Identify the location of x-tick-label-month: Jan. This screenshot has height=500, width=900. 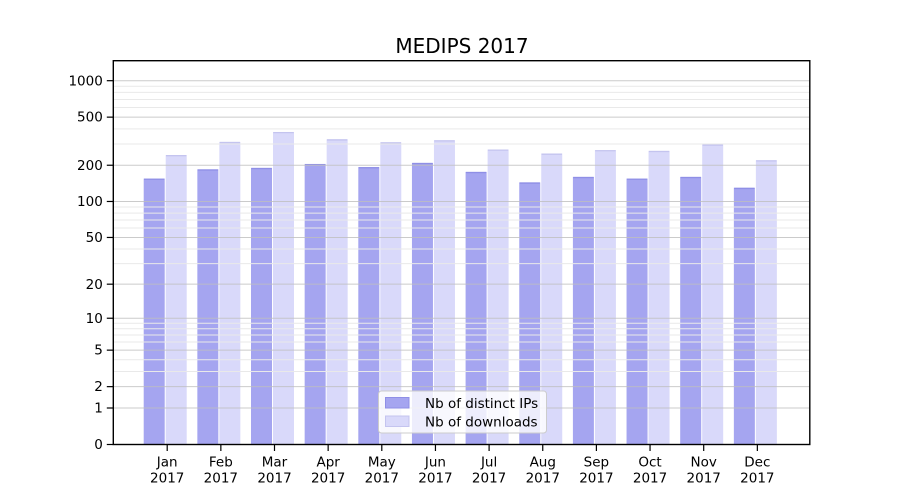
(167, 463).